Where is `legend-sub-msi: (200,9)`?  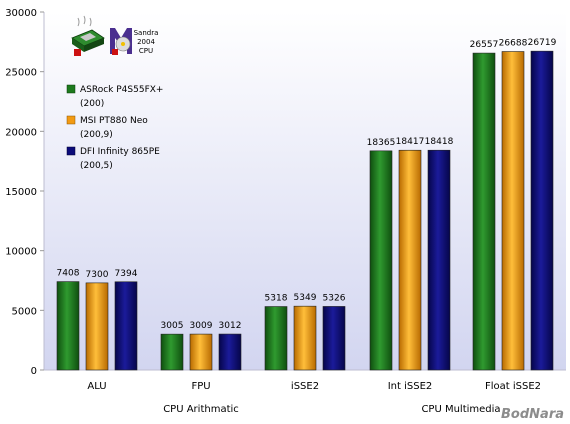
legend-sub-msi: (200,9) is located at coordinates (96, 135).